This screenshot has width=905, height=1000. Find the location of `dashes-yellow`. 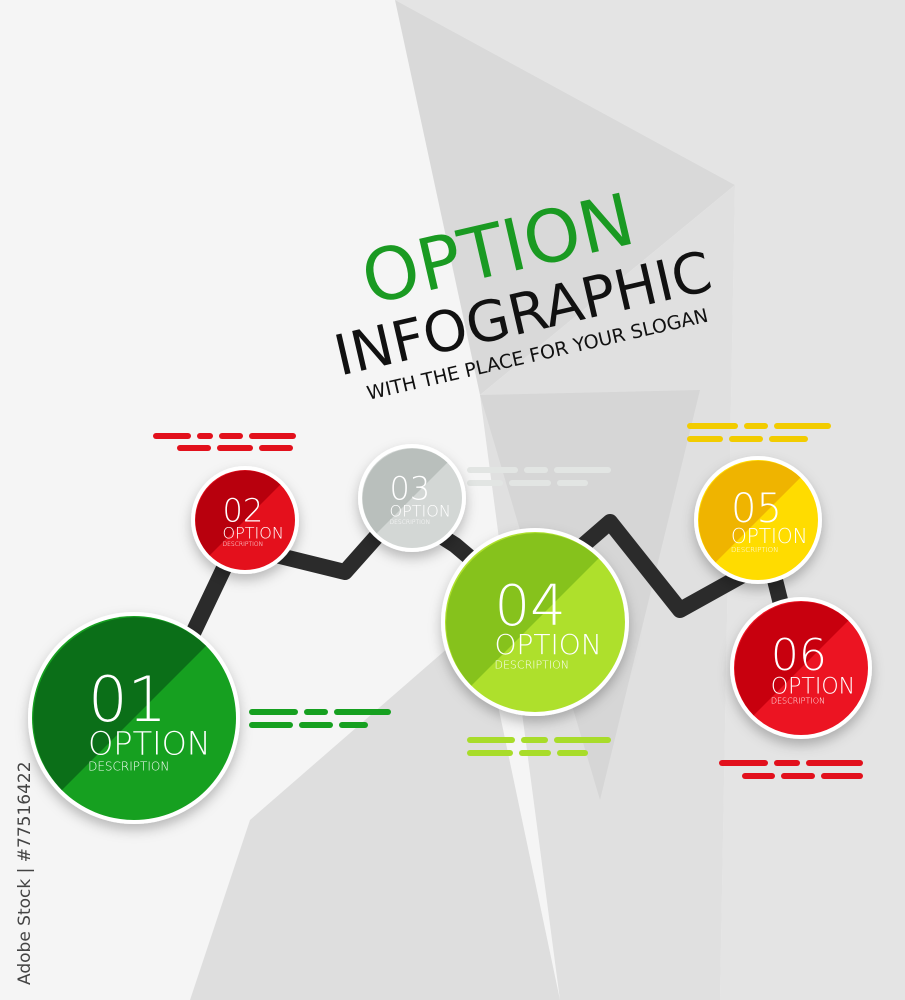

dashes-yellow is located at coordinates (759, 432).